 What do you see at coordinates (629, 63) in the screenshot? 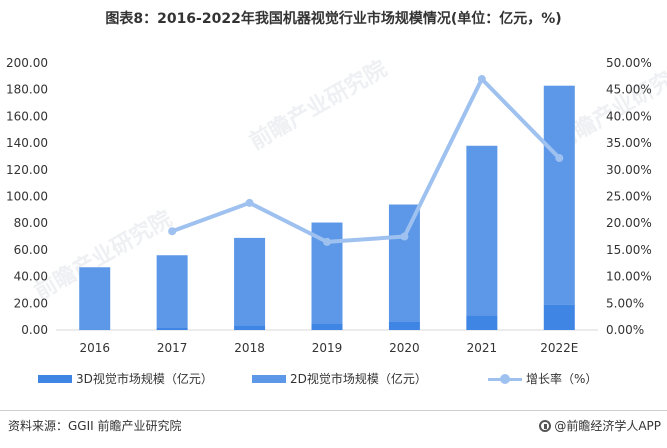
I see `y2-tick-label: 50.00%` at bounding box center [629, 63].